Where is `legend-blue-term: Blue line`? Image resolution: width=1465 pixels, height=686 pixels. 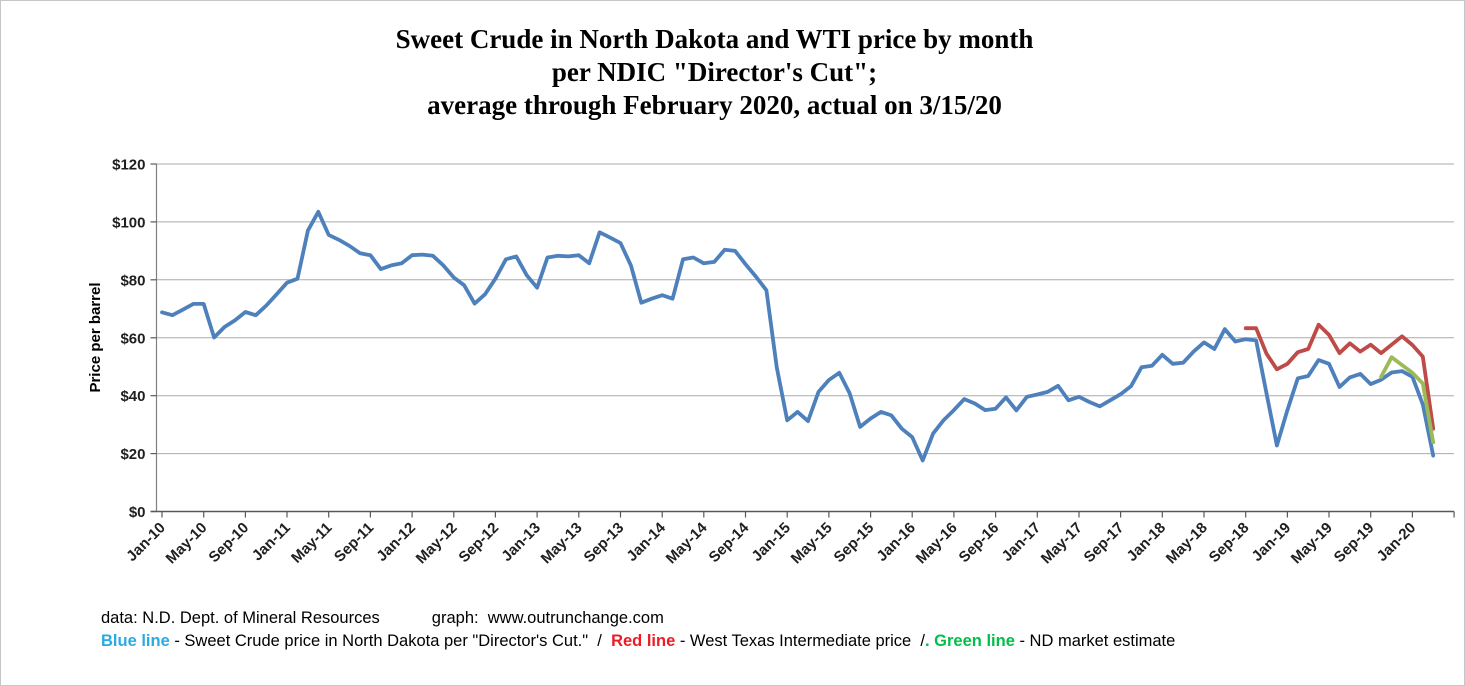 legend-blue-term: Blue line is located at coordinates (135, 641).